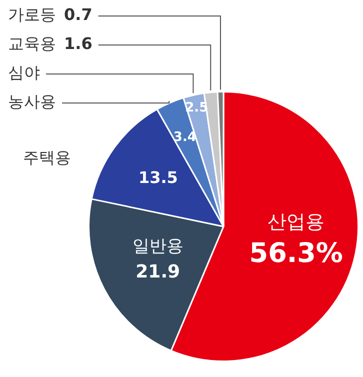 The width and height of the screenshot is (363, 377). What do you see at coordinates (78, 14) in the screenshot?
I see `data-label: 0.7` at bounding box center [78, 14].